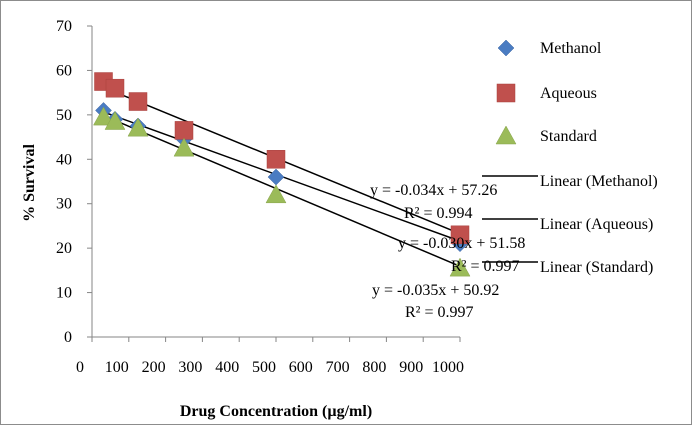 Image resolution: width=692 pixels, height=425 pixels. I want to click on x-tick-label: 1000, so click(448, 367).